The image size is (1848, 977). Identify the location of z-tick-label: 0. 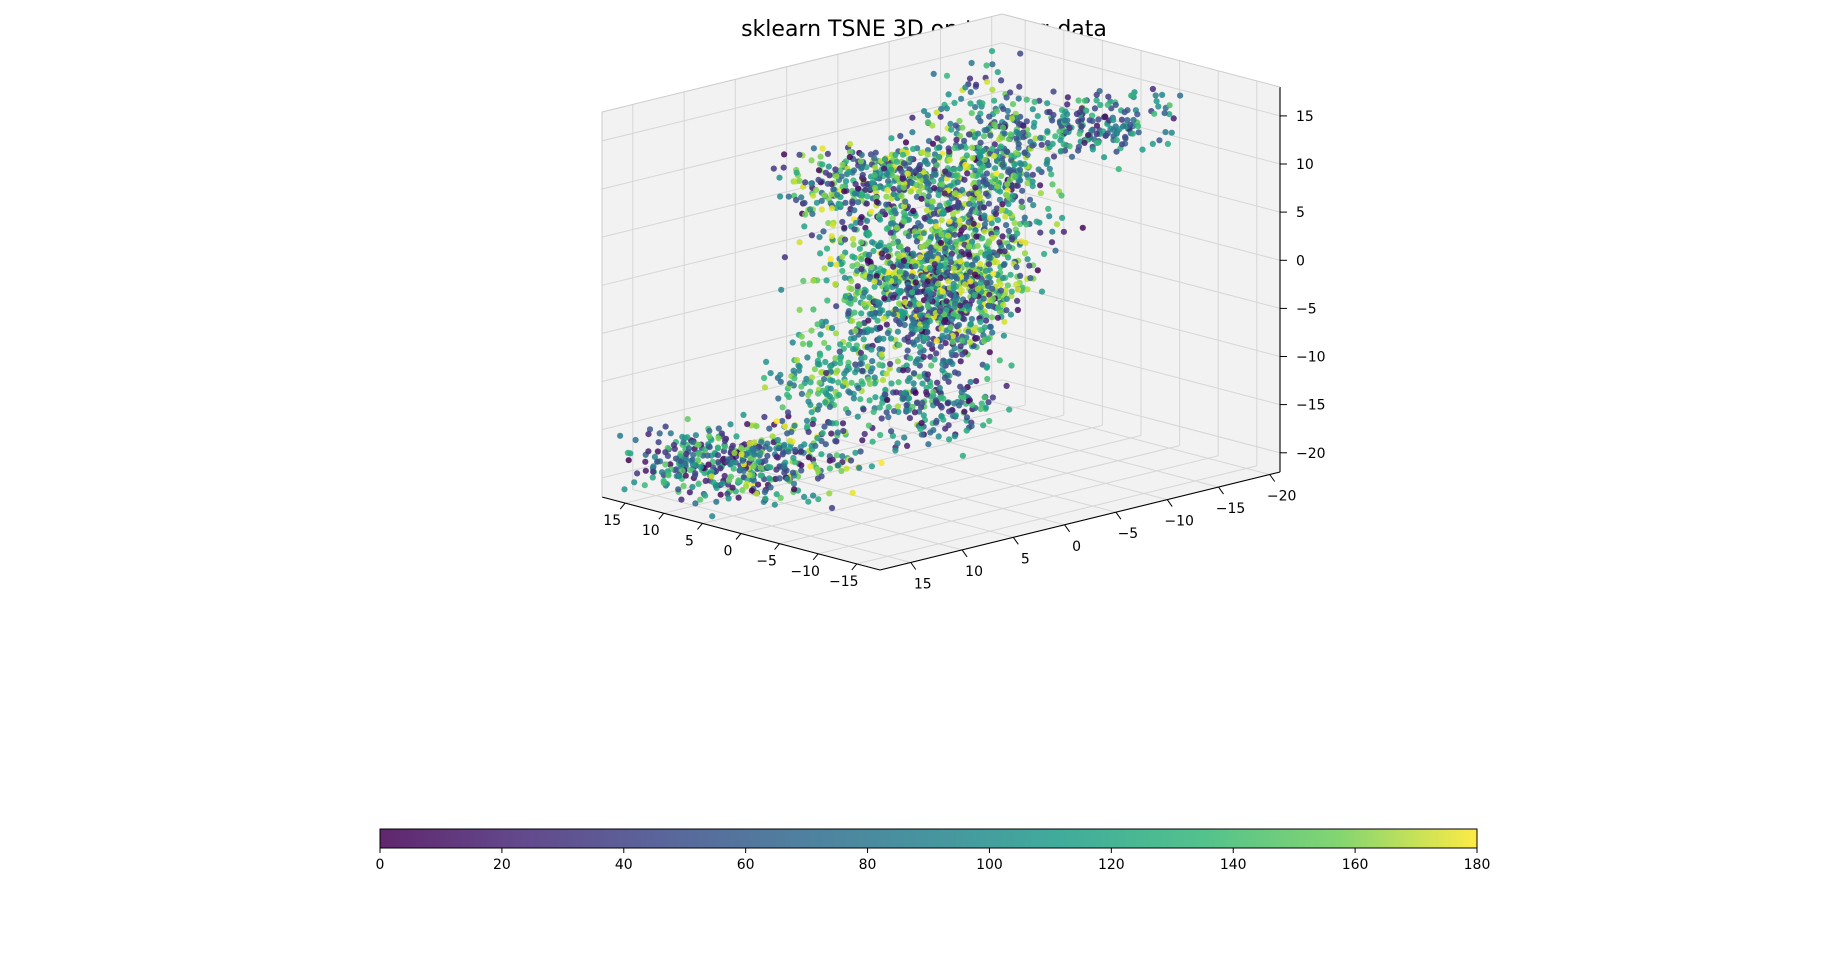
(1300, 261).